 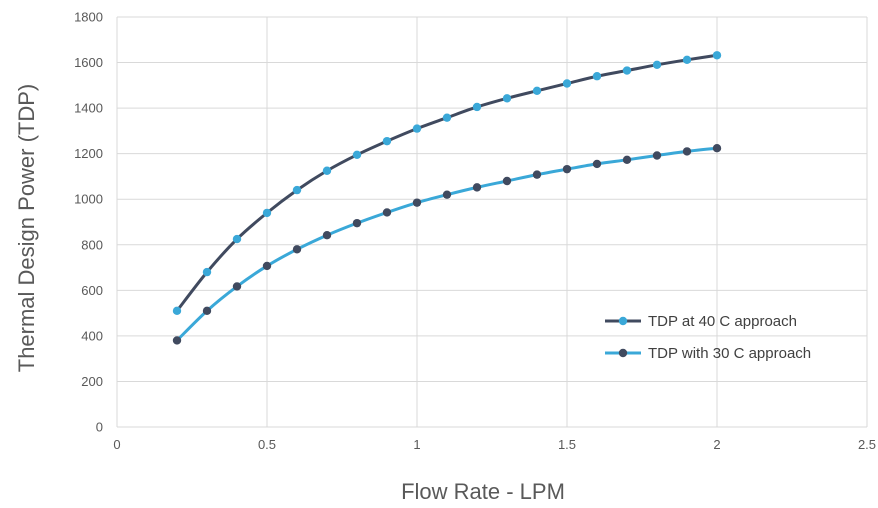 What do you see at coordinates (567, 444) in the screenshot?
I see `x-tick-label: 1.5` at bounding box center [567, 444].